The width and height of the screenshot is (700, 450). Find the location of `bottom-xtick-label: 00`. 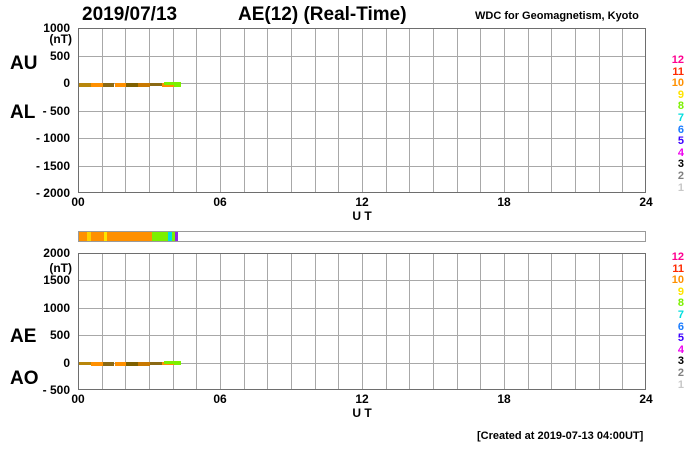

bottom-xtick-label: 00 is located at coordinates (78, 399).